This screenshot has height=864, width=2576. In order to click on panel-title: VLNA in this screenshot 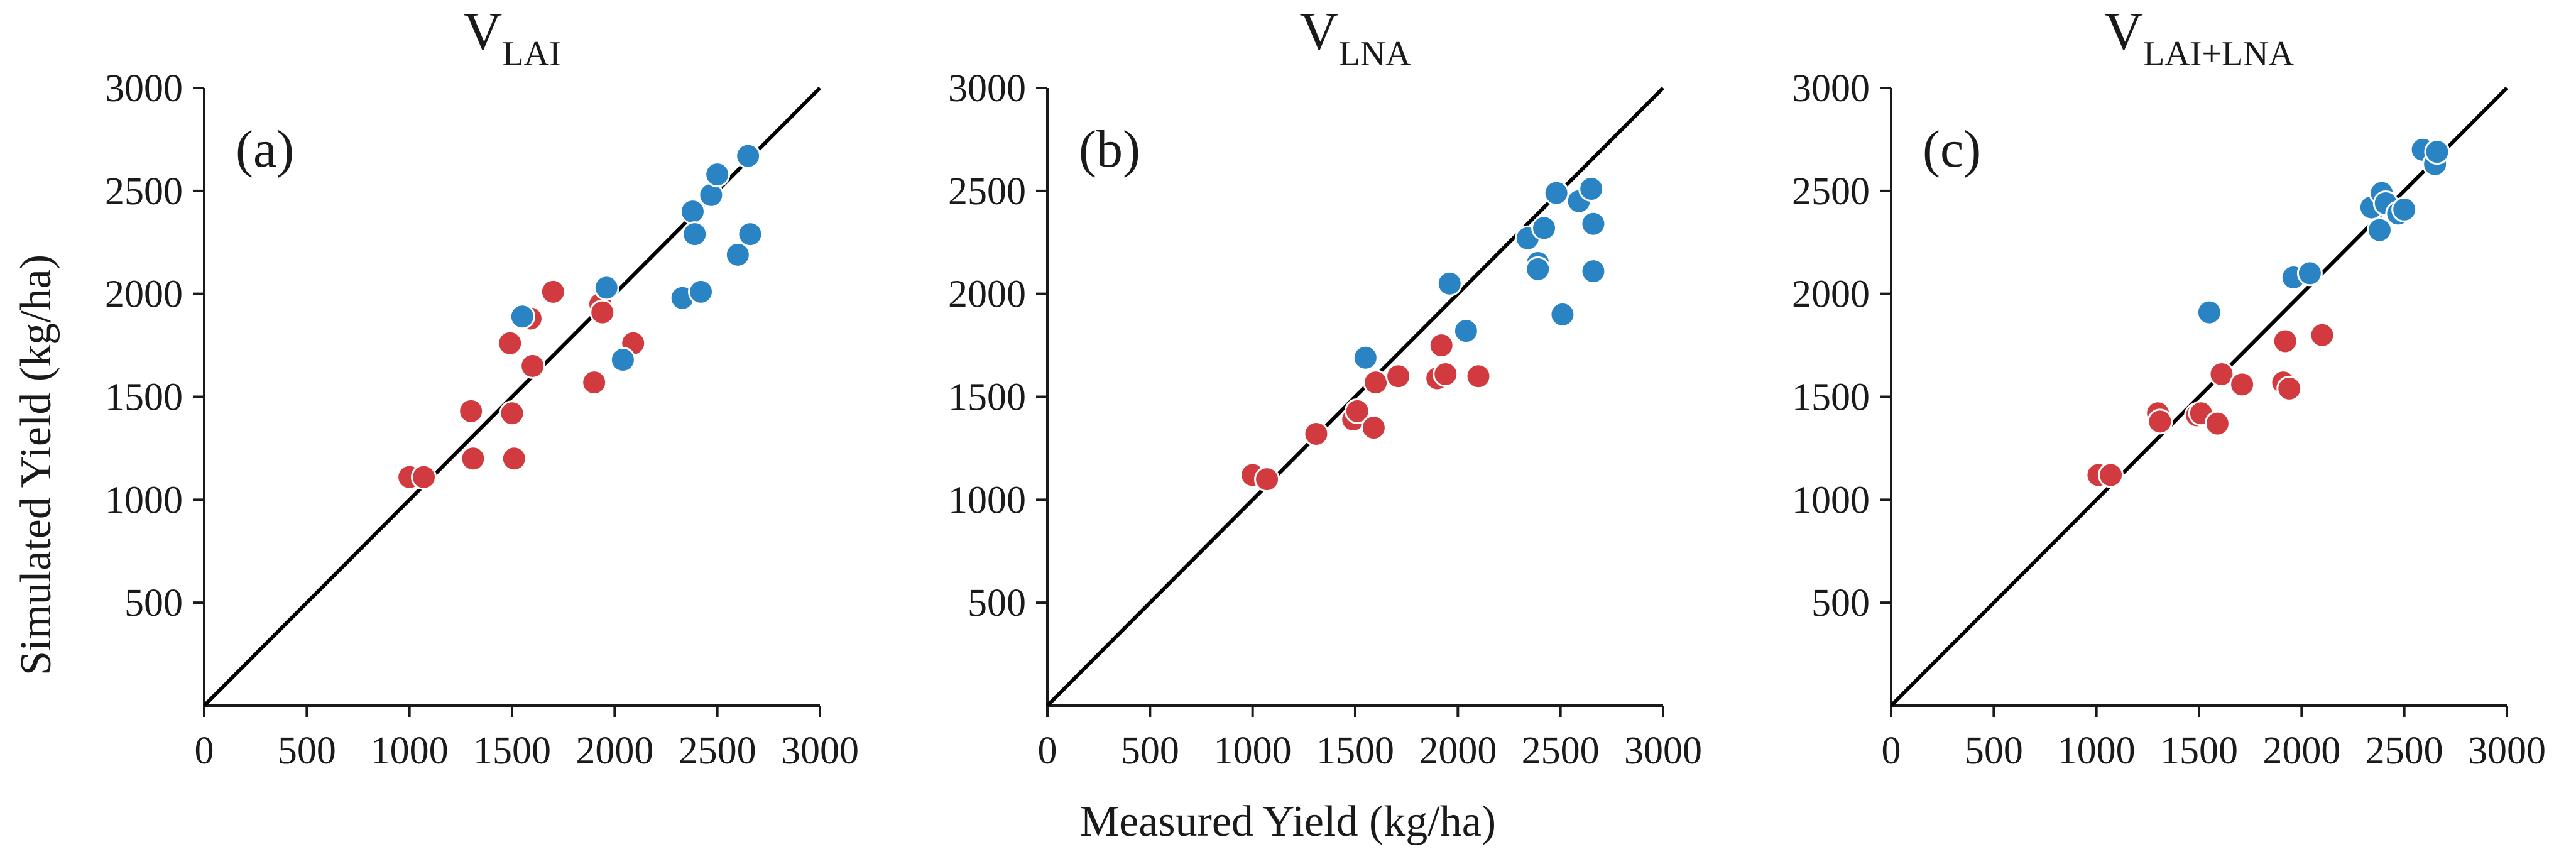, I will do `click(1355, 37)`.